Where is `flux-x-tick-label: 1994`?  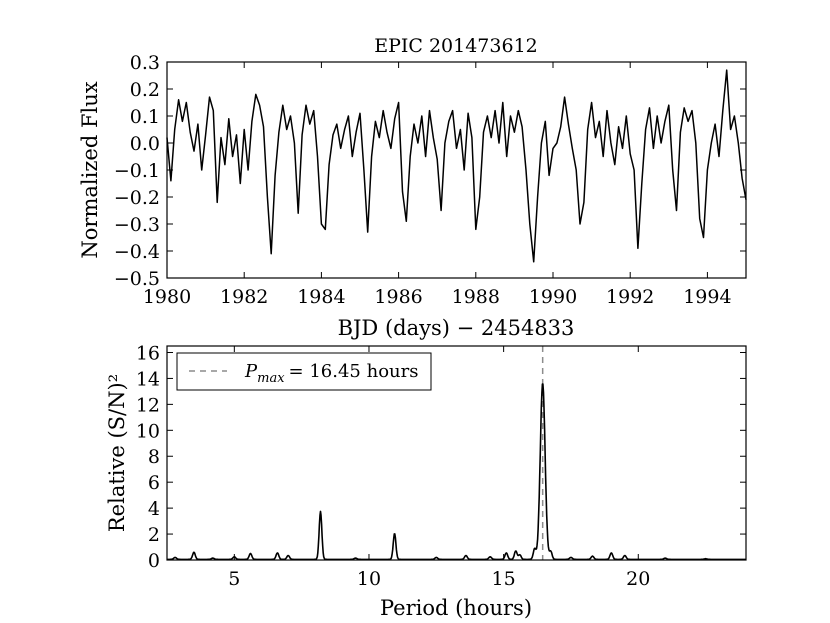
flux-x-tick-label: 1994 is located at coordinates (707, 297).